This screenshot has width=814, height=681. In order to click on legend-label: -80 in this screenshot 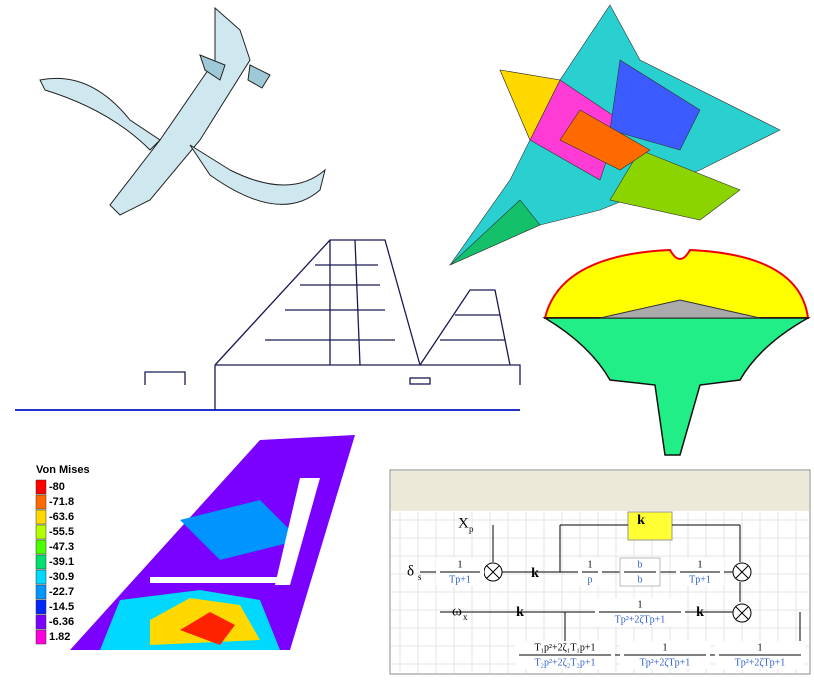, I will do `click(57, 487)`.